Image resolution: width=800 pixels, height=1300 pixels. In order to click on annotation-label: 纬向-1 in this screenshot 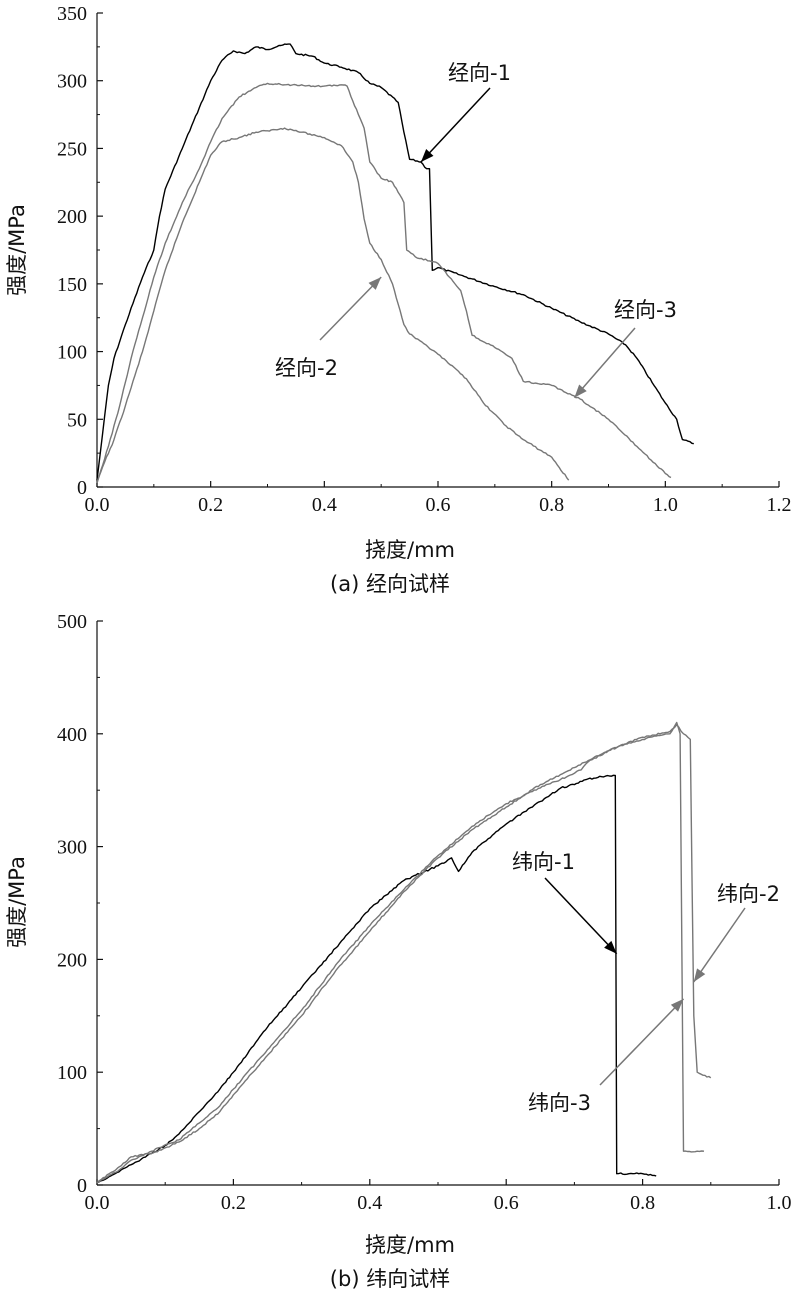, I will do `click(543, 862)`.